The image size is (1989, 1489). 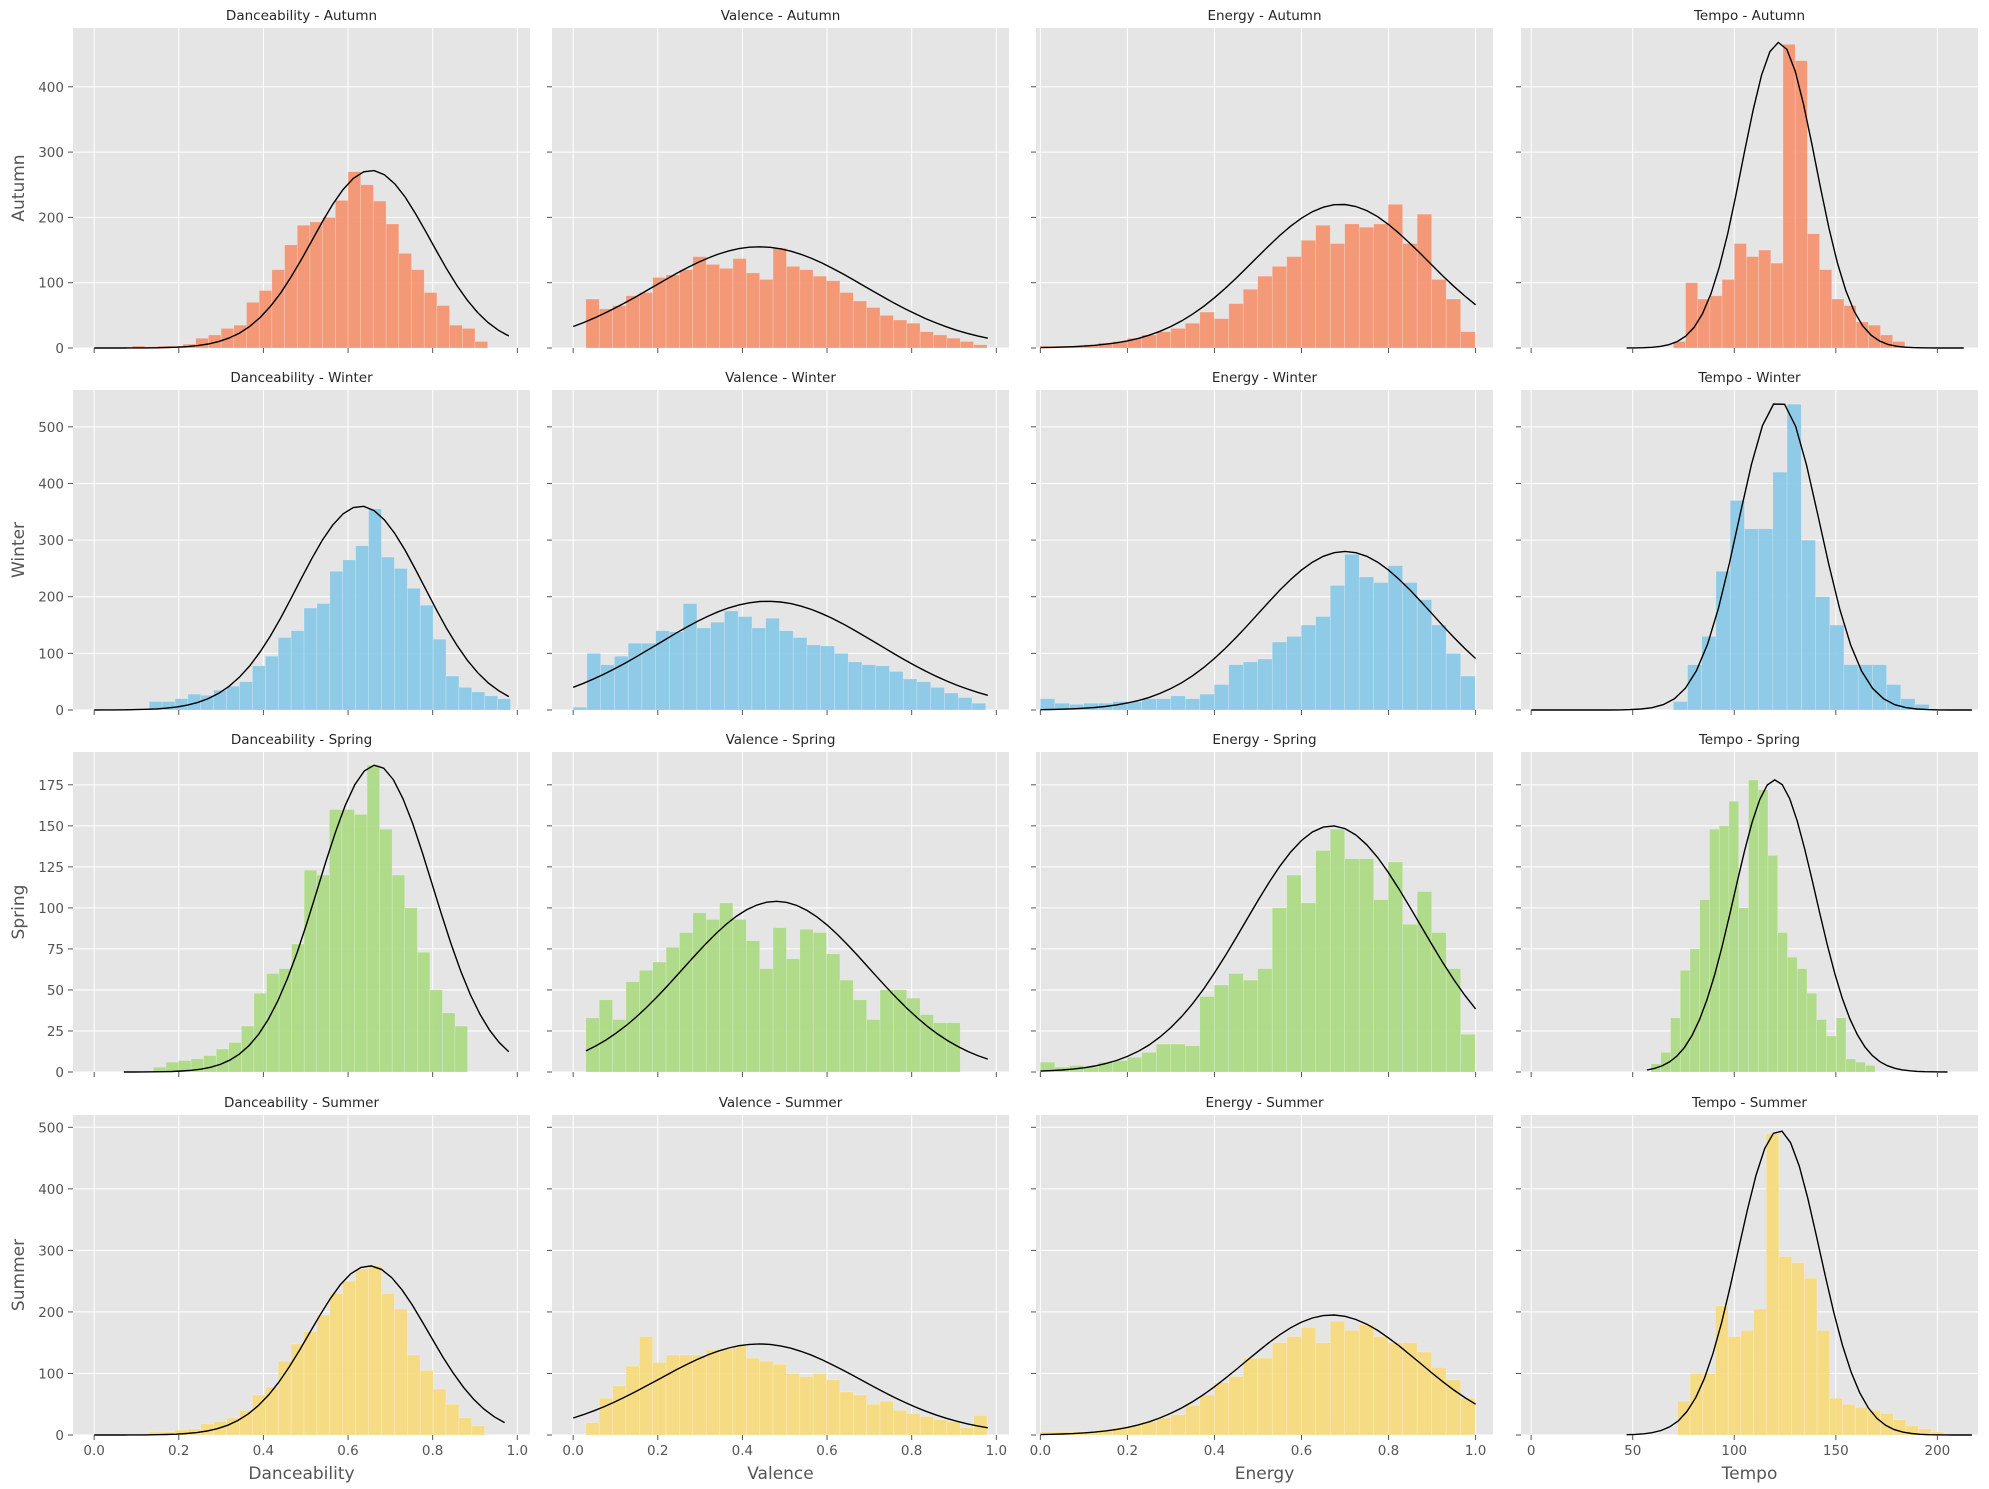 What do you see at coordinates (911, 1451) in the screenshot?
I see `x-tick-label: 0.8` at bounding box center [911, 1451].